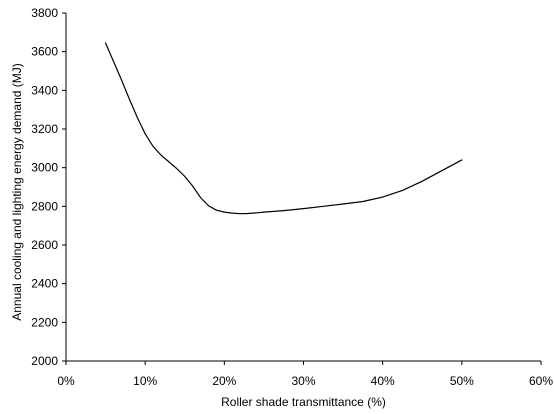 This screenshot has height=414, width=554. What do you see at coordinates (44, 322) in the screenshot?
I see `y-tick-label: 2200` at bounding box center [44, 322].